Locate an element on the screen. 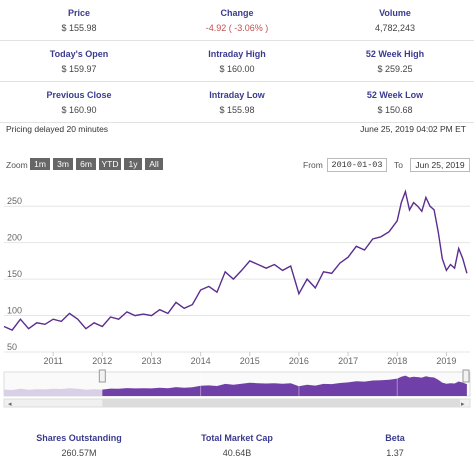 This screenshot has width=474, height=460. prev-close-value: $ 160.90 is located at coordinates (79, 110).